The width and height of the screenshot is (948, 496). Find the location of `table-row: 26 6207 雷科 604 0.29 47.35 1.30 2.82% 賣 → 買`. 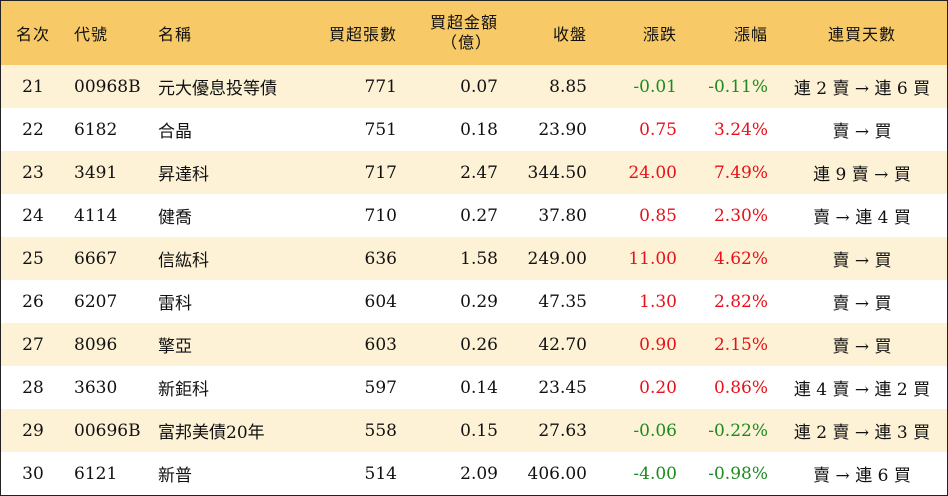

table-row: 26 6207 雷科 604 0.29 47.35 1.30 2.82% 賣 → 買 is located at coordinates (474, 301).